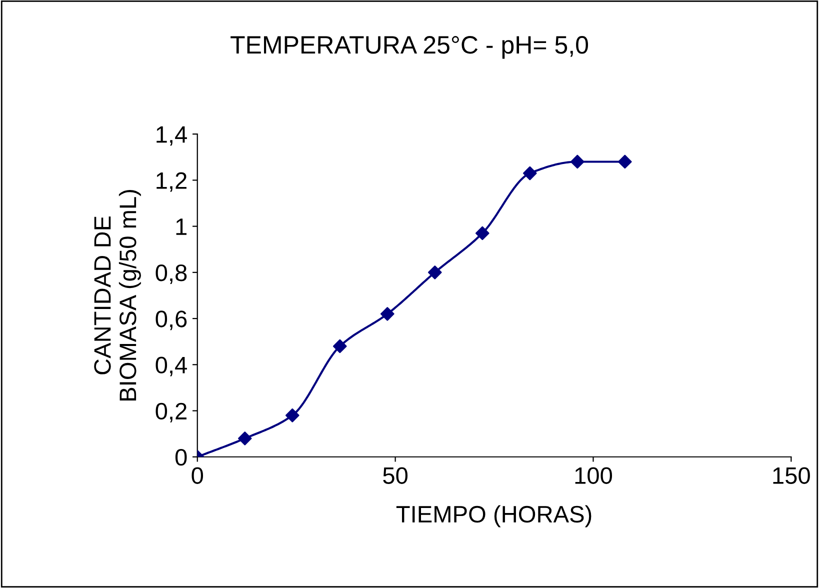 Image resolution: width=819 pixels, height=588 pixels. What do you see at coordinates (395, 475) in the screenshot?
I see `x-tick-label: 50` at bounding box center [395, 475].